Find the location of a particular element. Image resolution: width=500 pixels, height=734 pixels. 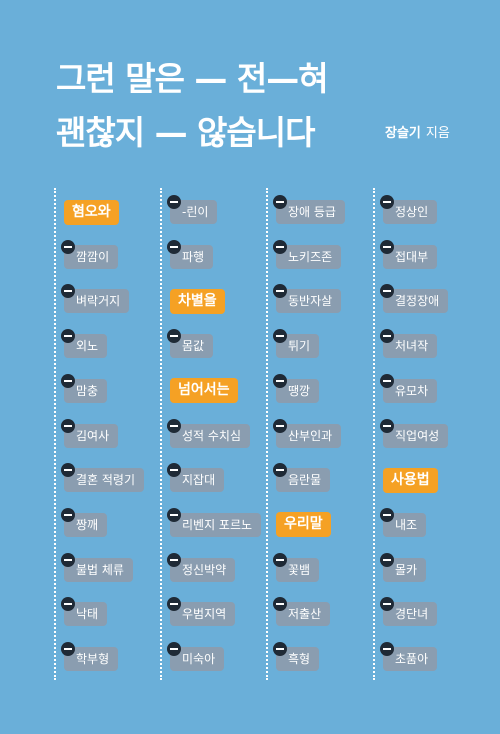

word-tag: 미숙아 is located at coordinates (196, 656).